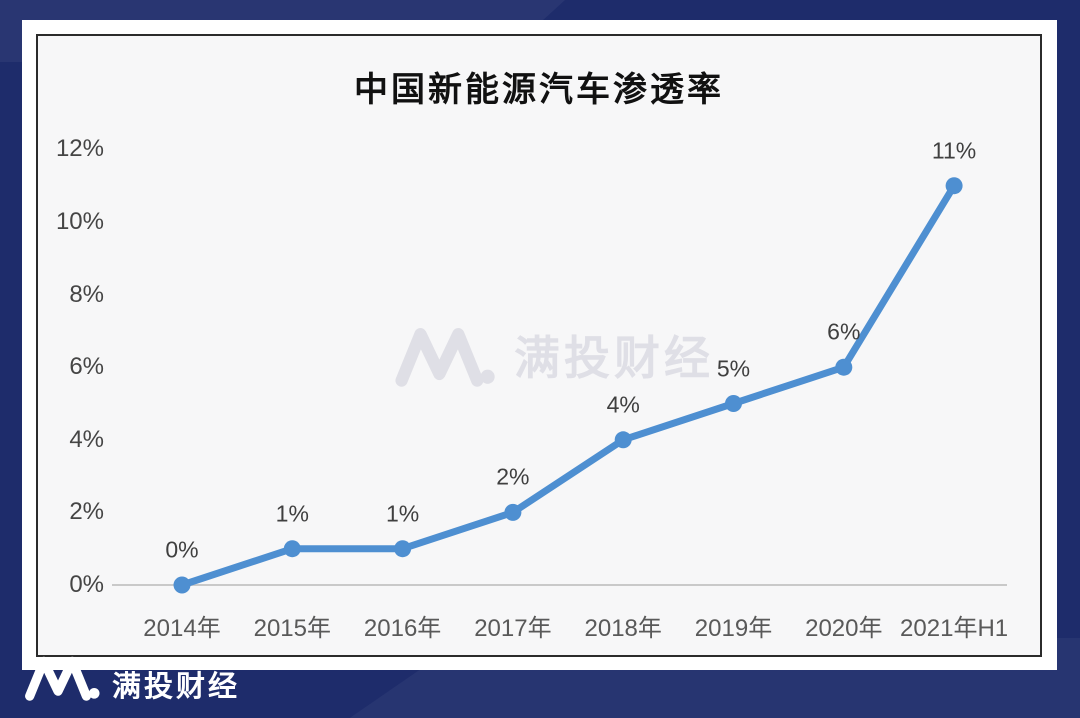 This screenshot has height=718, width=1080. I want to click on x-tick-label: 2014年, so click(182, 628).